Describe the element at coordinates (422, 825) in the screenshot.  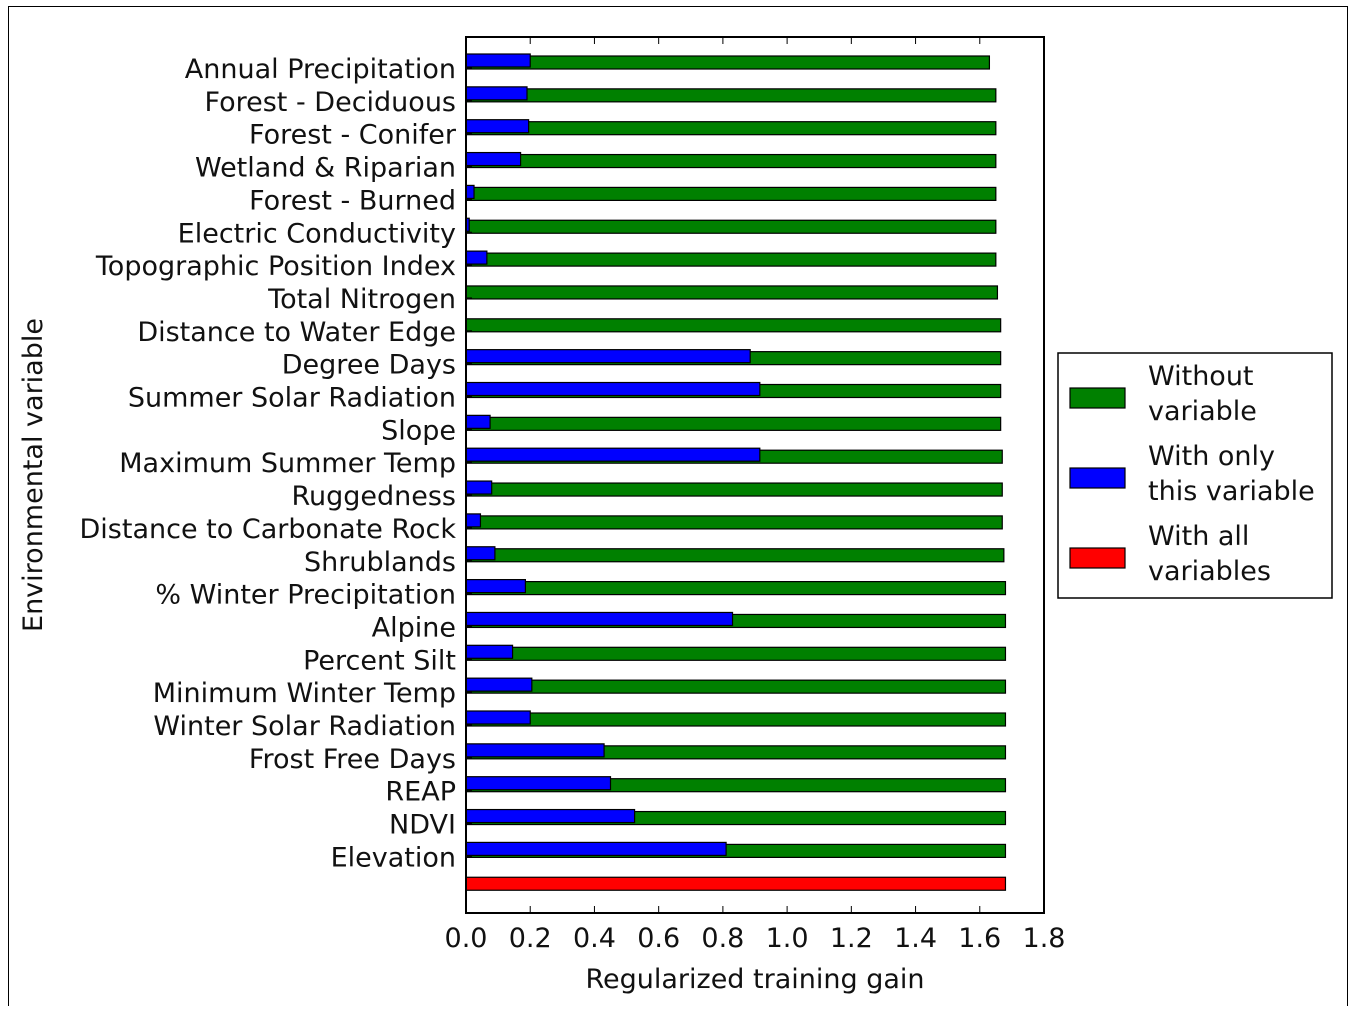
I see `y-tick-label: NDVI` at that location.